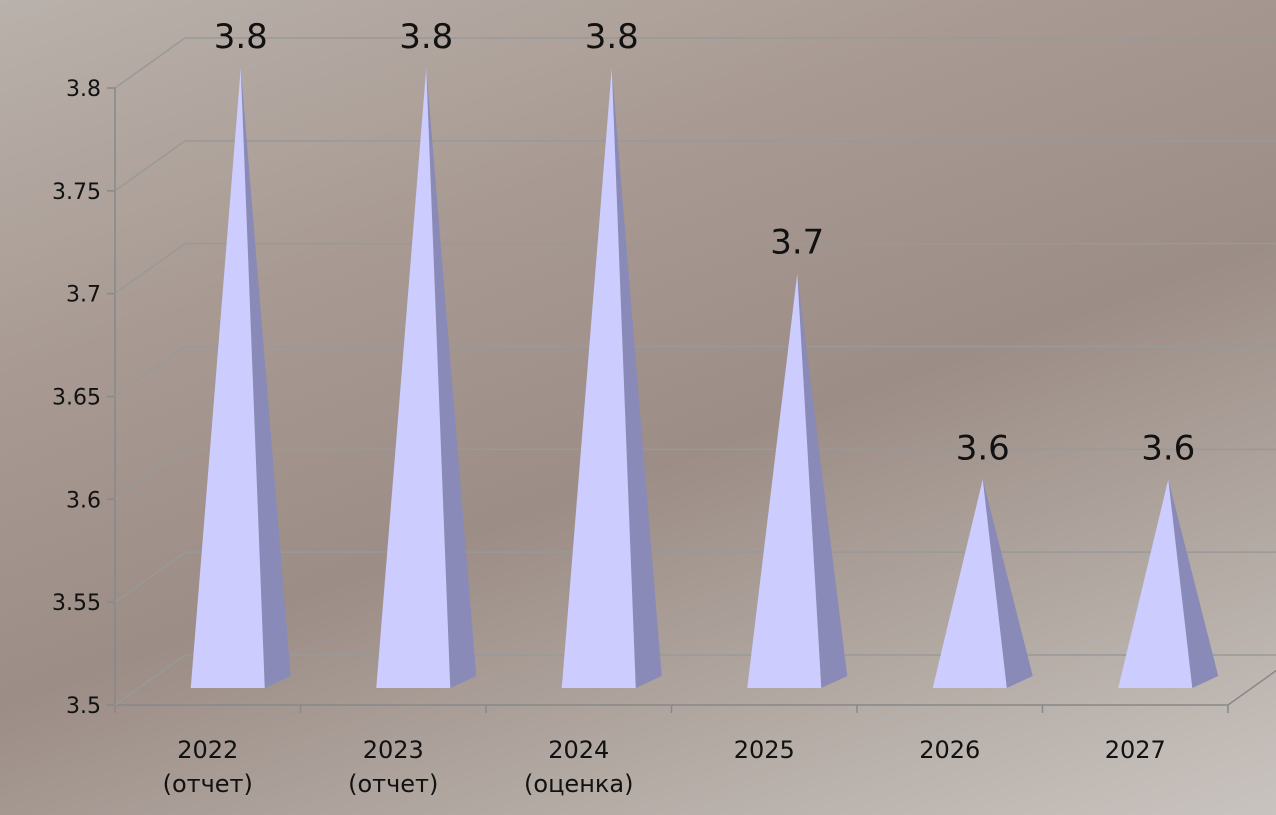 This screenshot has width=1276, height=815. I want to click on y-tick-label: 3.5, so click(83, 706).